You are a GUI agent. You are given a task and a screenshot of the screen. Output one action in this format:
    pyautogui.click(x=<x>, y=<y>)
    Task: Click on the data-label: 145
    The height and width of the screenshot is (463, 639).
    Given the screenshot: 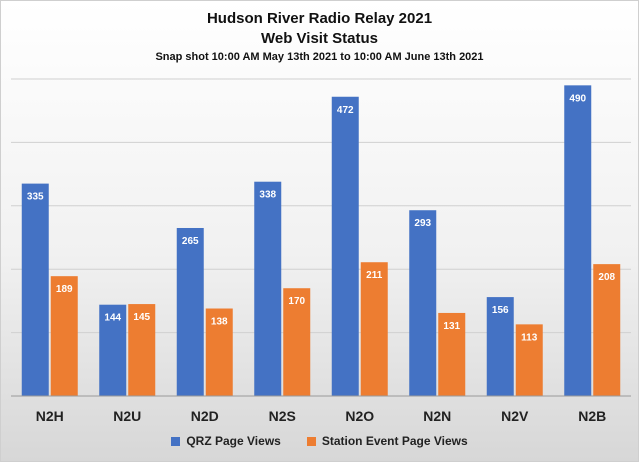 What is the action you would take?
    pyautogui.click(x=141, y=317)
    